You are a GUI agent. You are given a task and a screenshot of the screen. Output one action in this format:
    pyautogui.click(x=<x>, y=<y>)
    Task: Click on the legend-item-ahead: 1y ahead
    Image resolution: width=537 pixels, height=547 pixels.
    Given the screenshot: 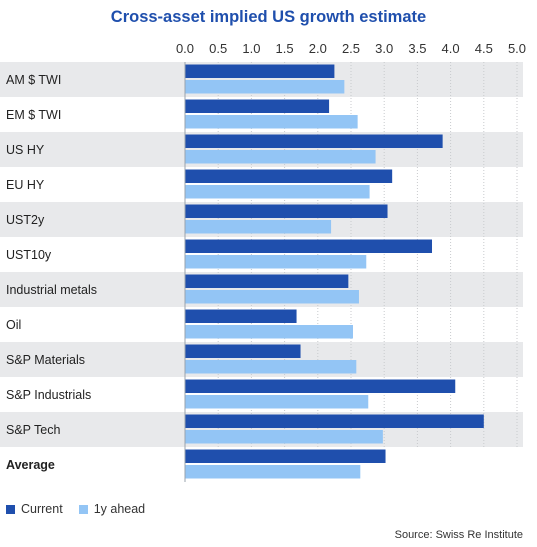 What is the action you would take?
    pyautogui.click(x=112, y=509)
    